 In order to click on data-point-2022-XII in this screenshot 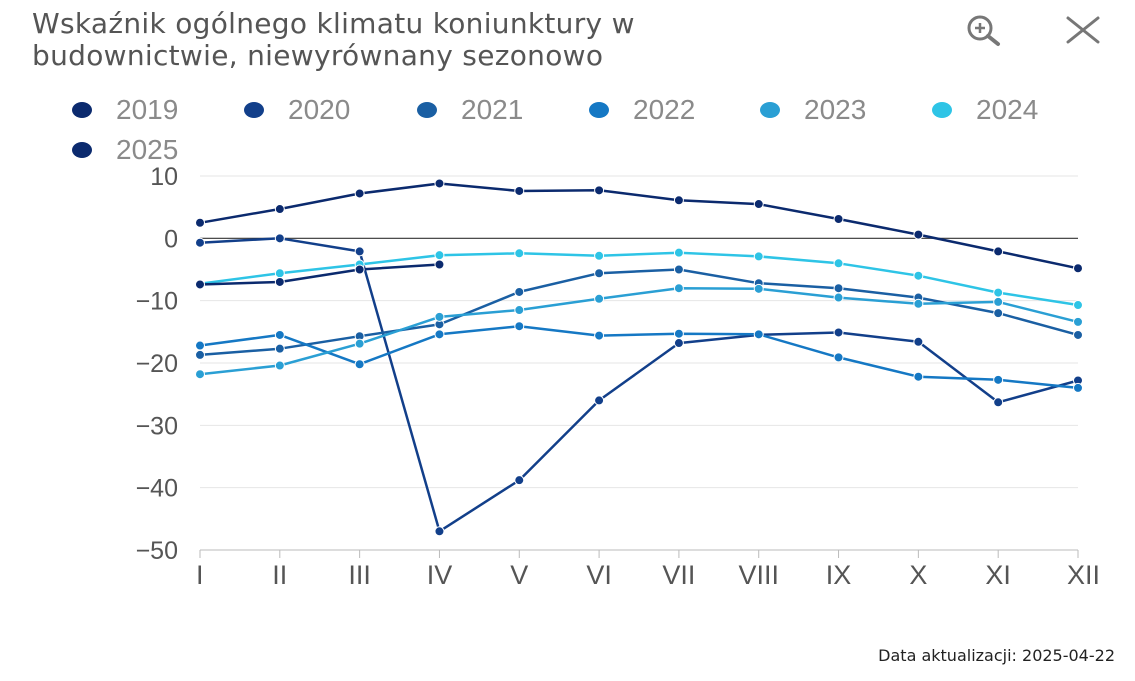, I will do `click(1078, 387)`.